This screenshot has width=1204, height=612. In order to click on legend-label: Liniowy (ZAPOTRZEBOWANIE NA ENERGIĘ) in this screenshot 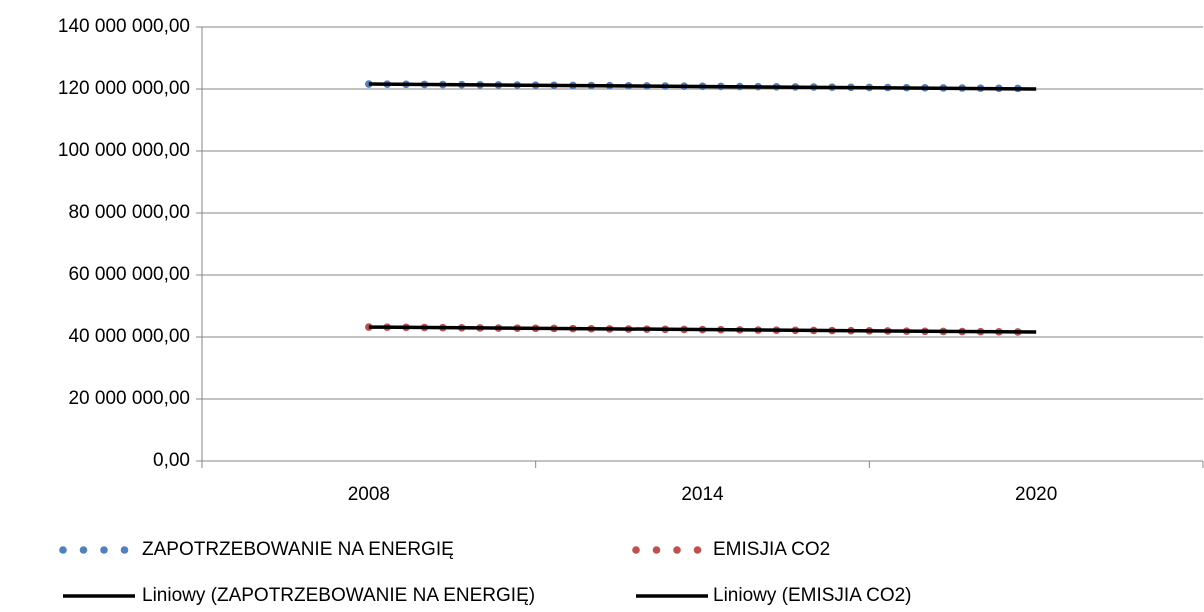, I will do `click(338, 595)`.